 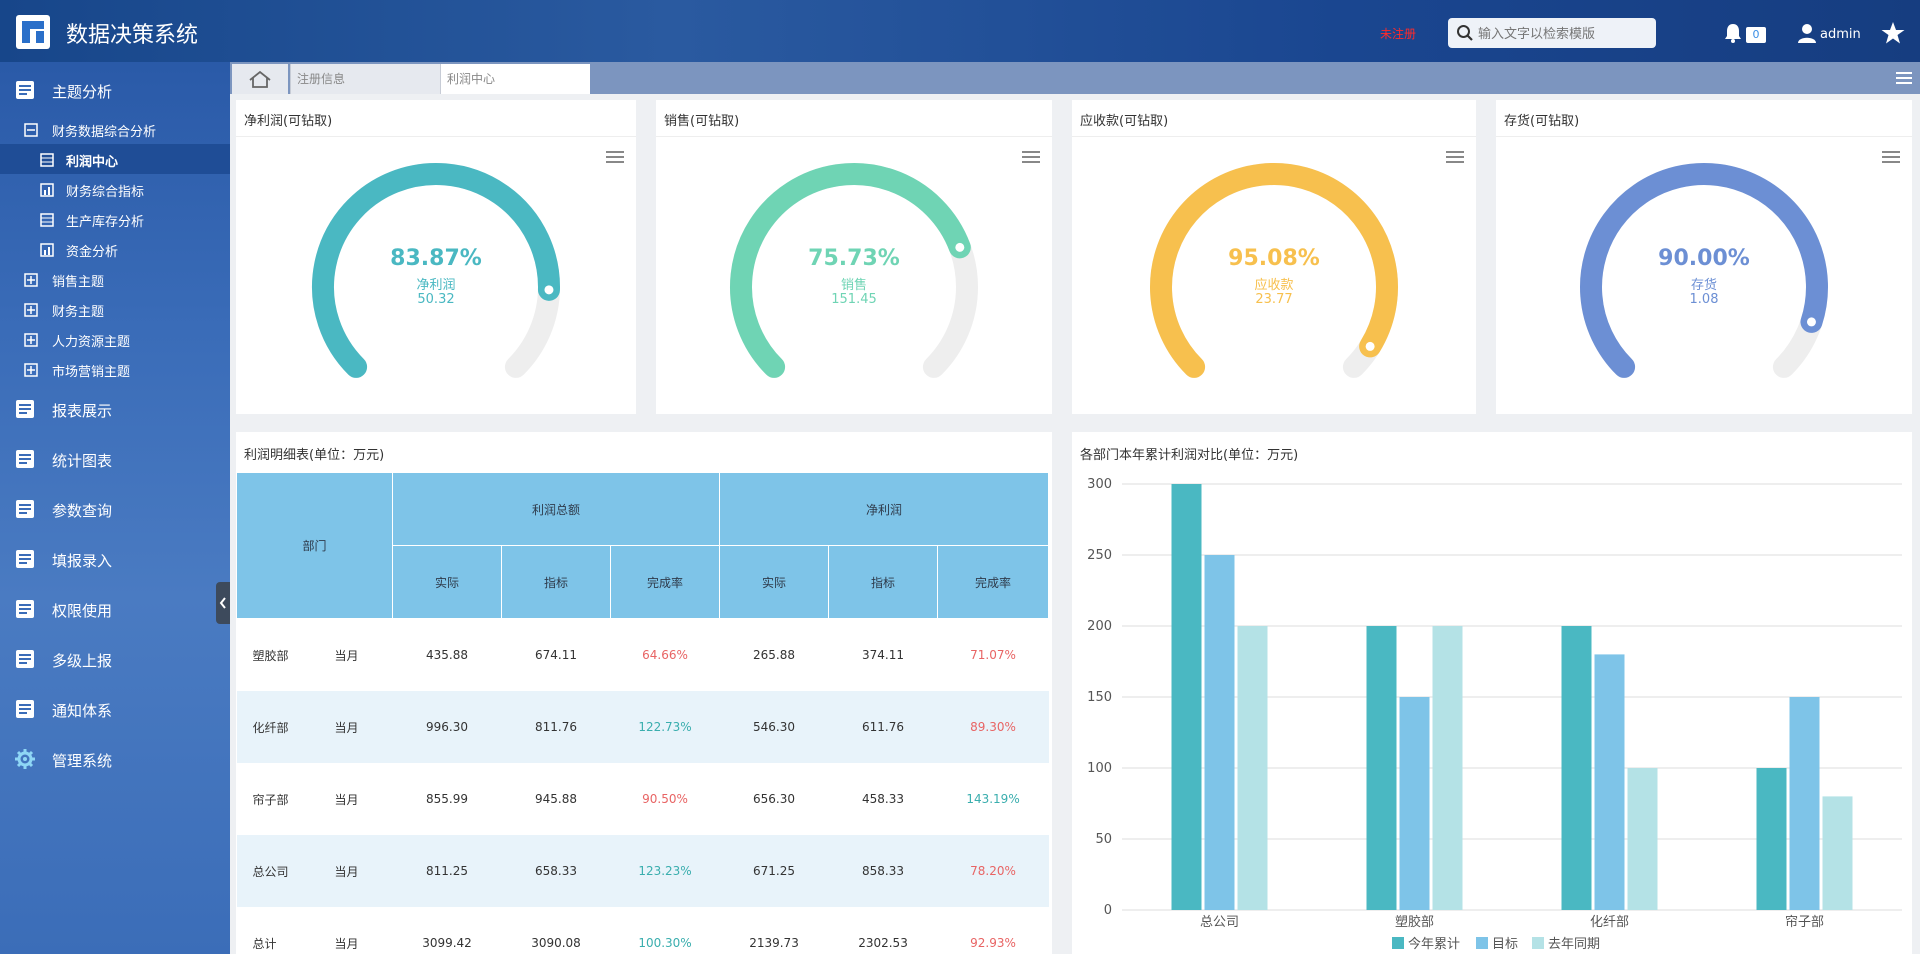 I want to click on bar-chart-icon, so click(x=47, y=250).